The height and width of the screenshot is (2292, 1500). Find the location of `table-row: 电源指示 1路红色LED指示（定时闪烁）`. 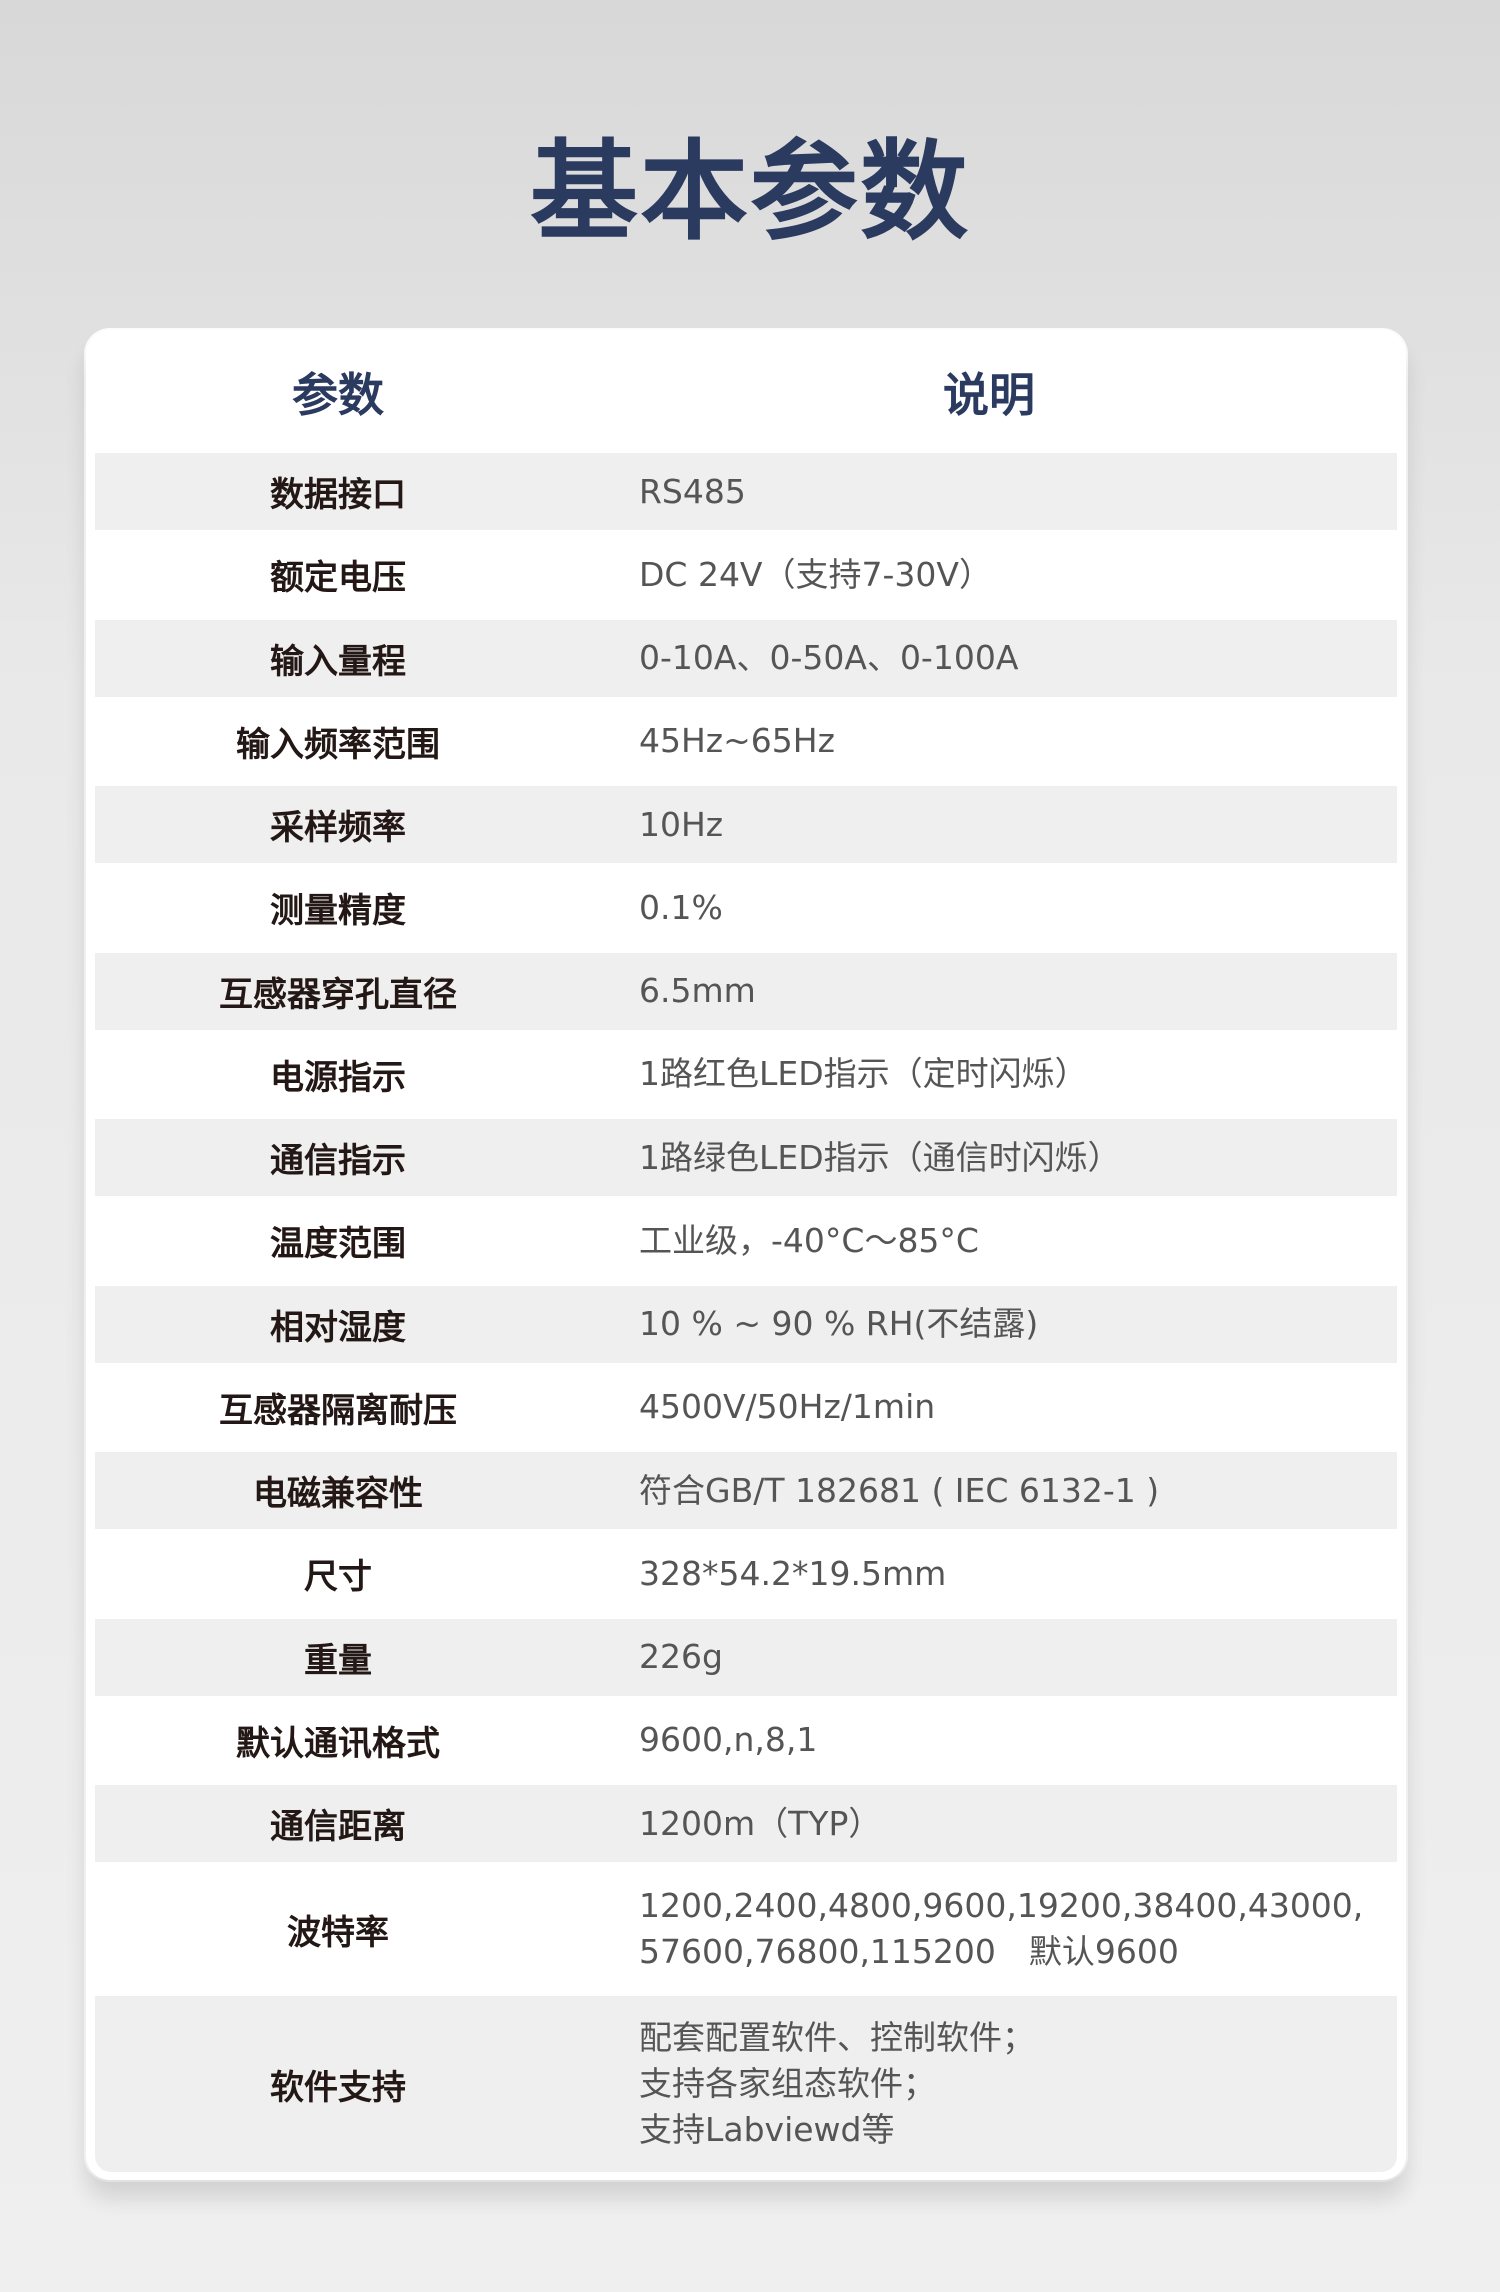

table-row: 电源指示 1路红色LED指示（定时闪烁） is located at coordinates (746, 1074).